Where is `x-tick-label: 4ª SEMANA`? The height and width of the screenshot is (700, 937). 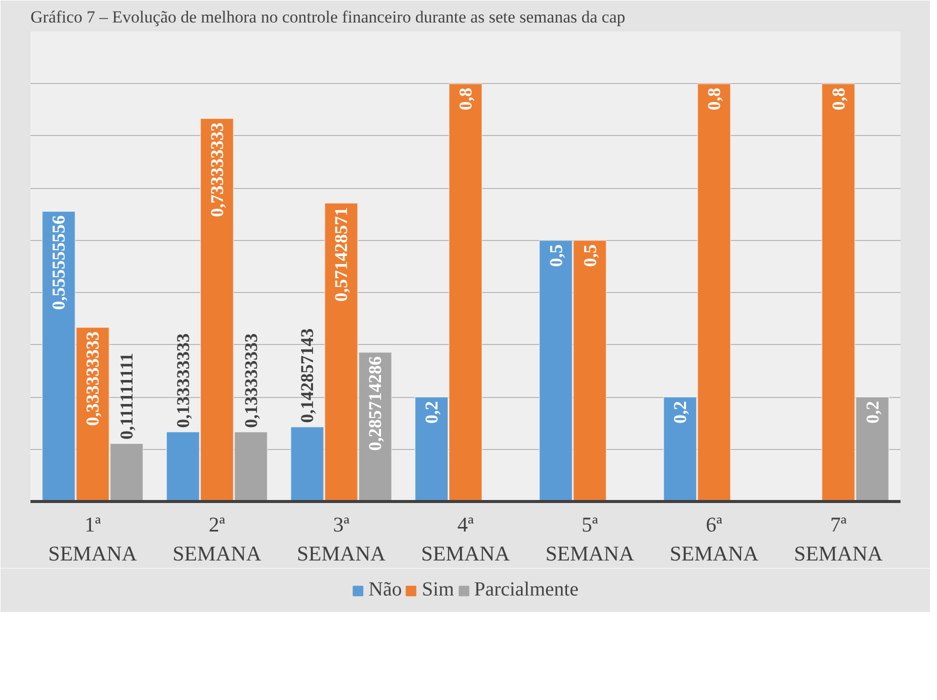
x-tick-label: 4ª SEMANA is located at coordinates (466, 539).